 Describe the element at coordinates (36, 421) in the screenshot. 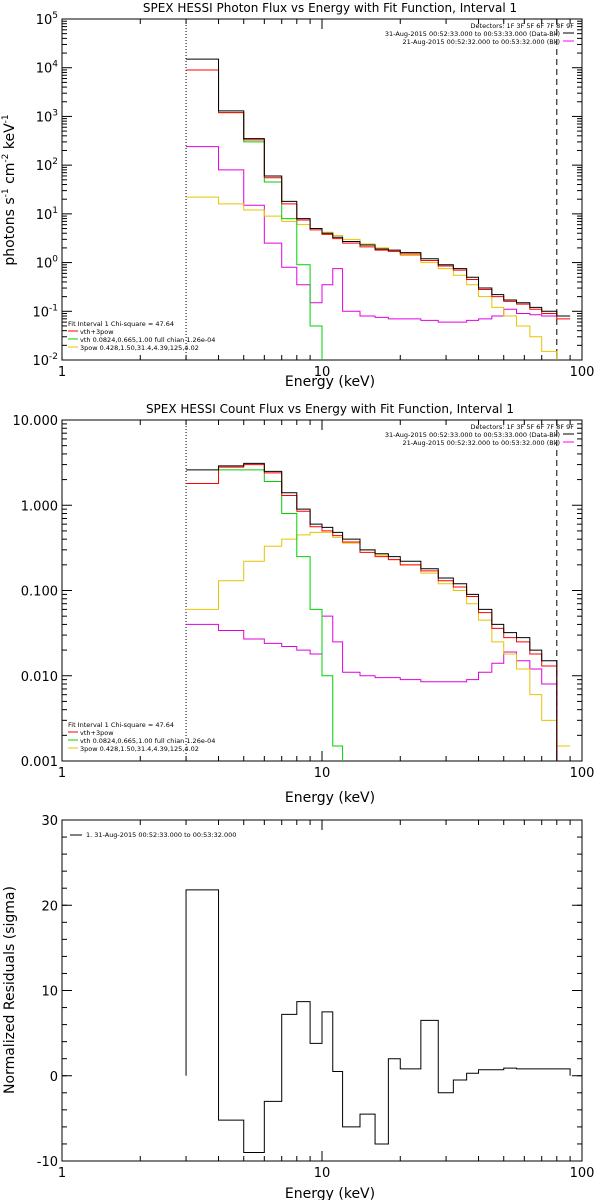

I see `y-tick-label: 10.000` at that location.